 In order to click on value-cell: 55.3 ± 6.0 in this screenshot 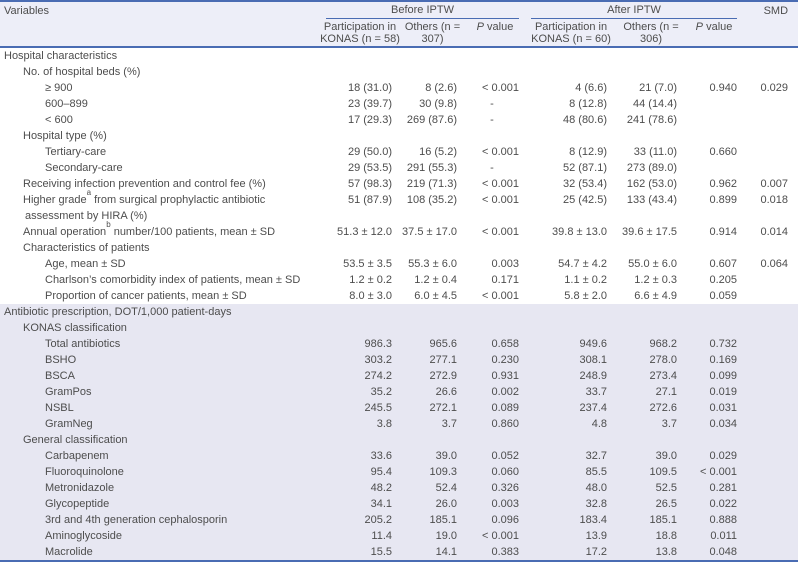, I will do `click(432, 264)`.